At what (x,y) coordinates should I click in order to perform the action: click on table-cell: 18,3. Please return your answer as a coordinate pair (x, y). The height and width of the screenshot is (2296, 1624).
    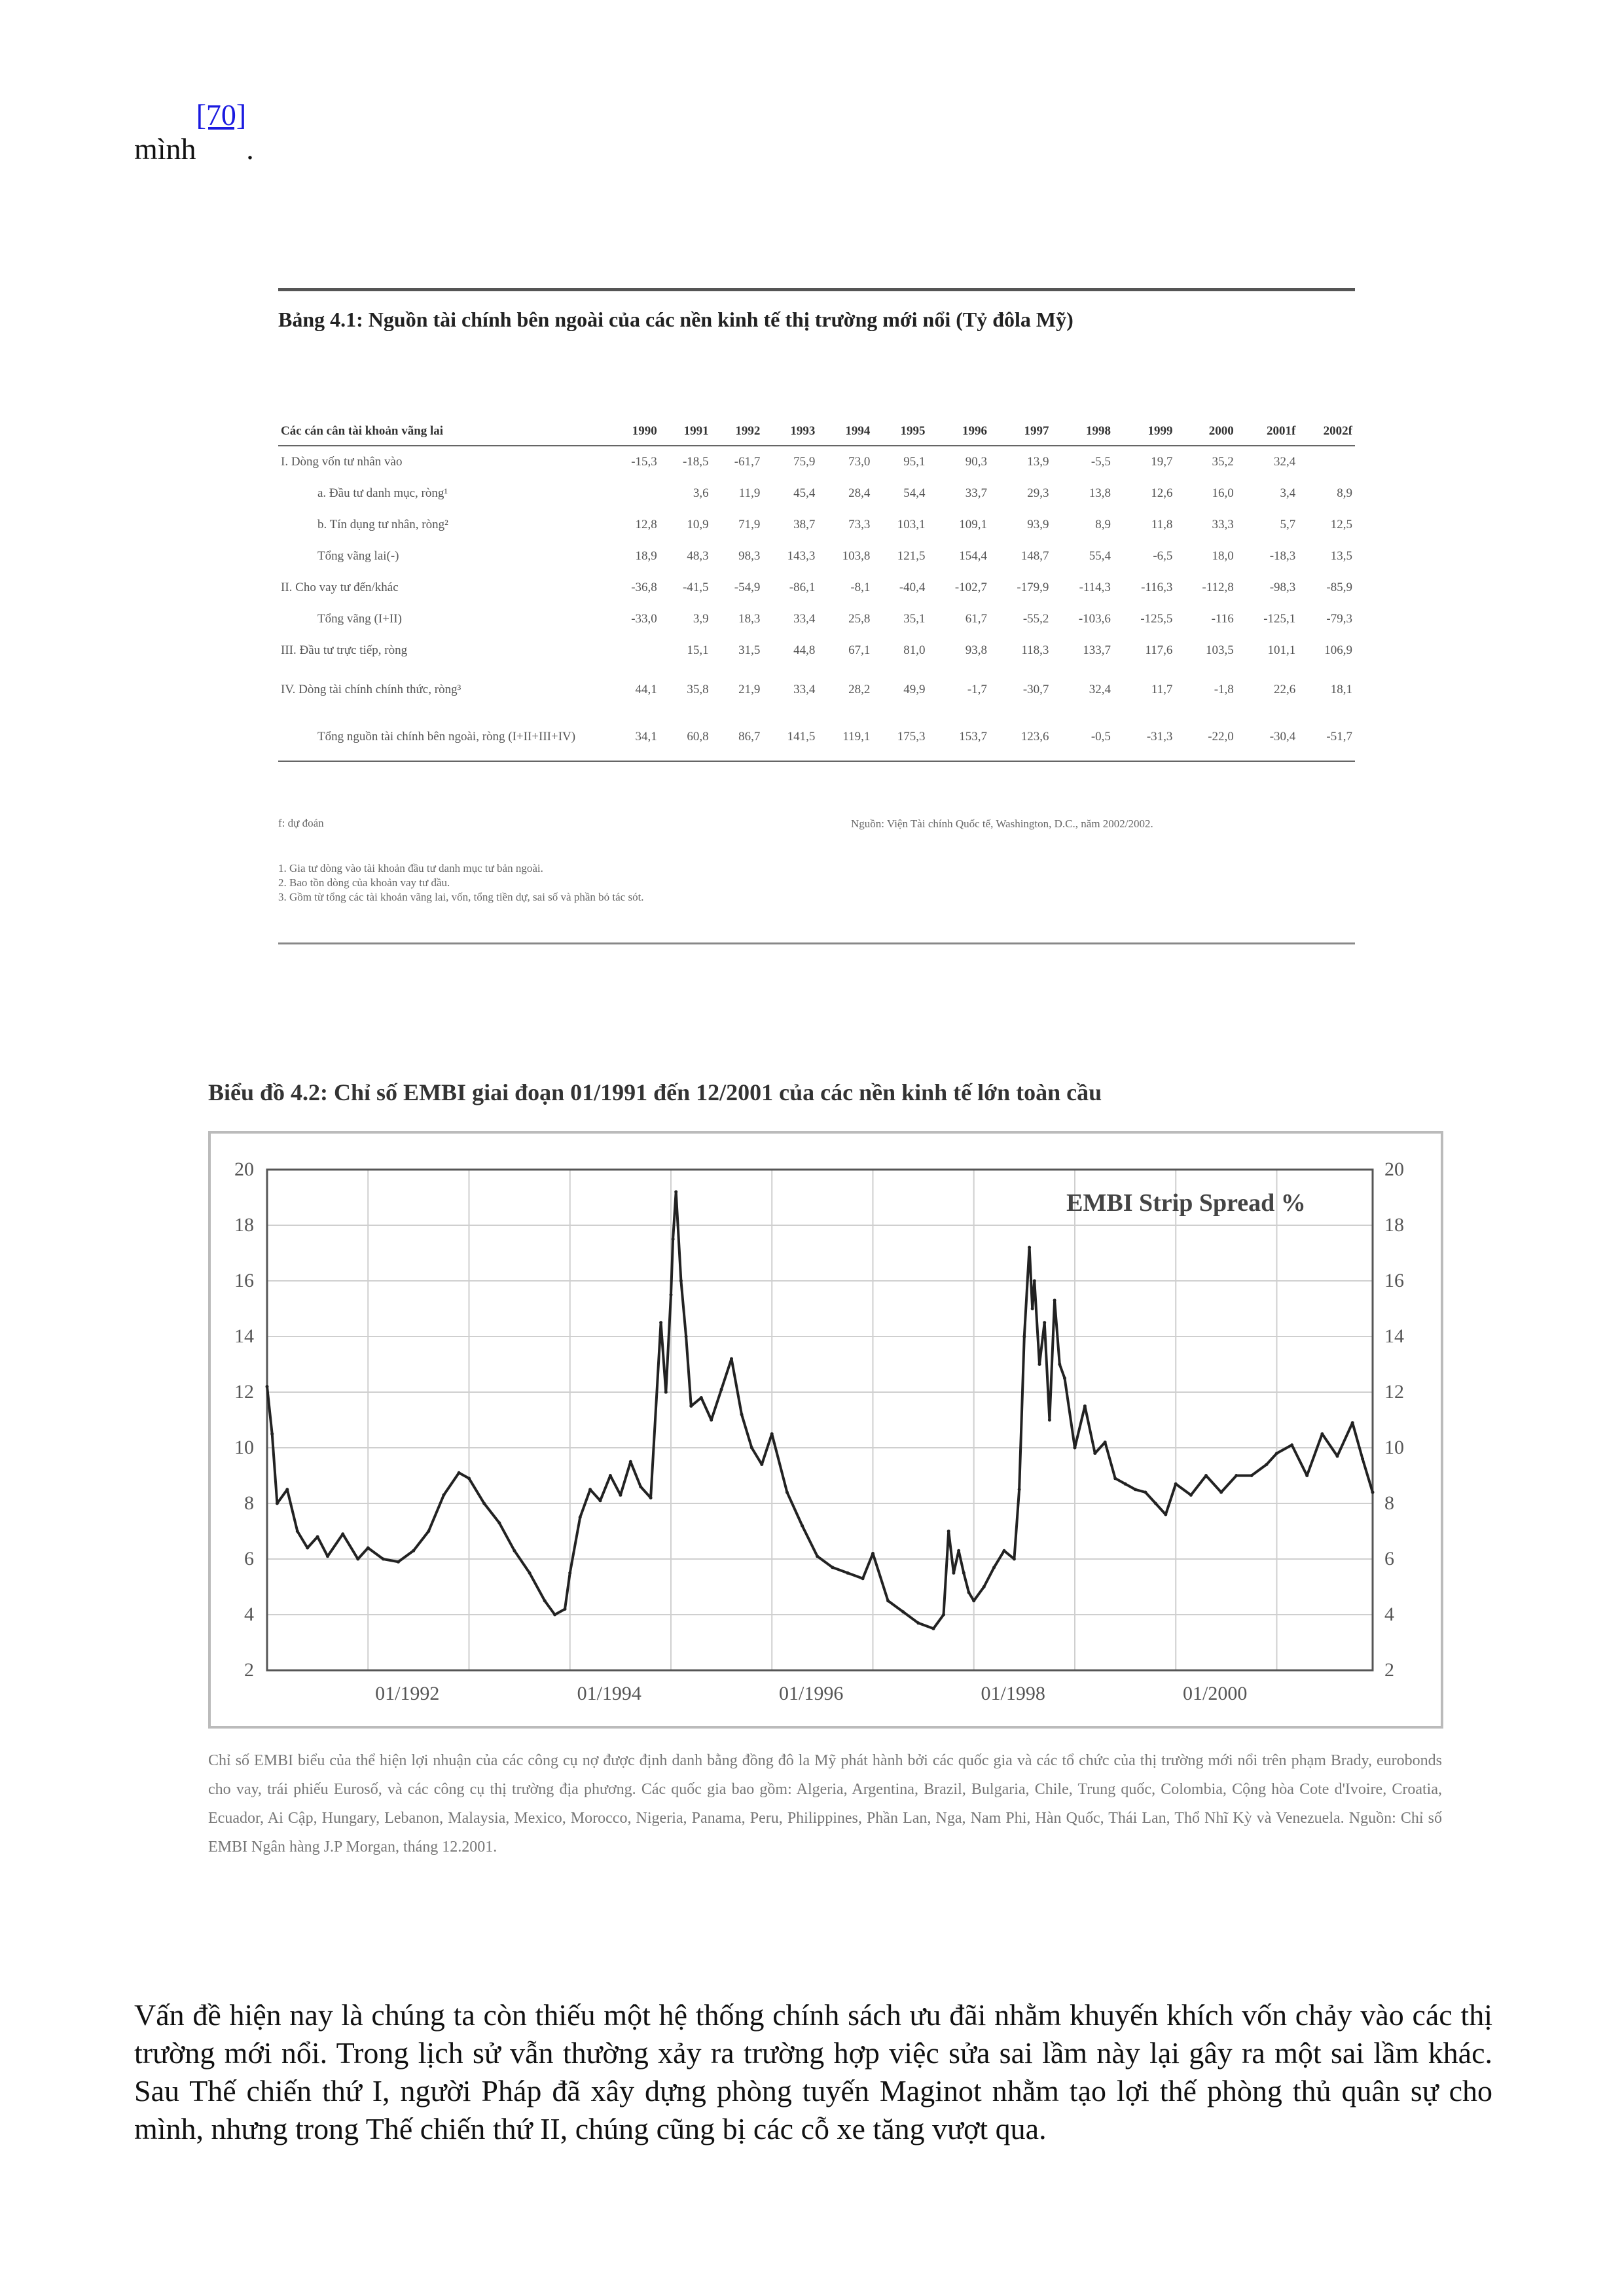
    Looking at the image, I should click on (749, 619).